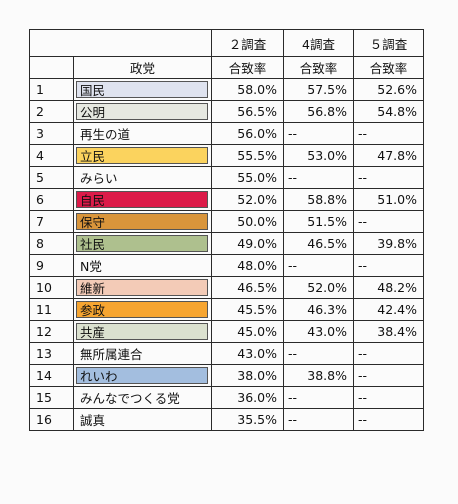 This screenshot has width=458, height=504. Describe the element at coordinates (247, 243) in the screenshot. I see `match-rate-cell: 49.0%` at that location.